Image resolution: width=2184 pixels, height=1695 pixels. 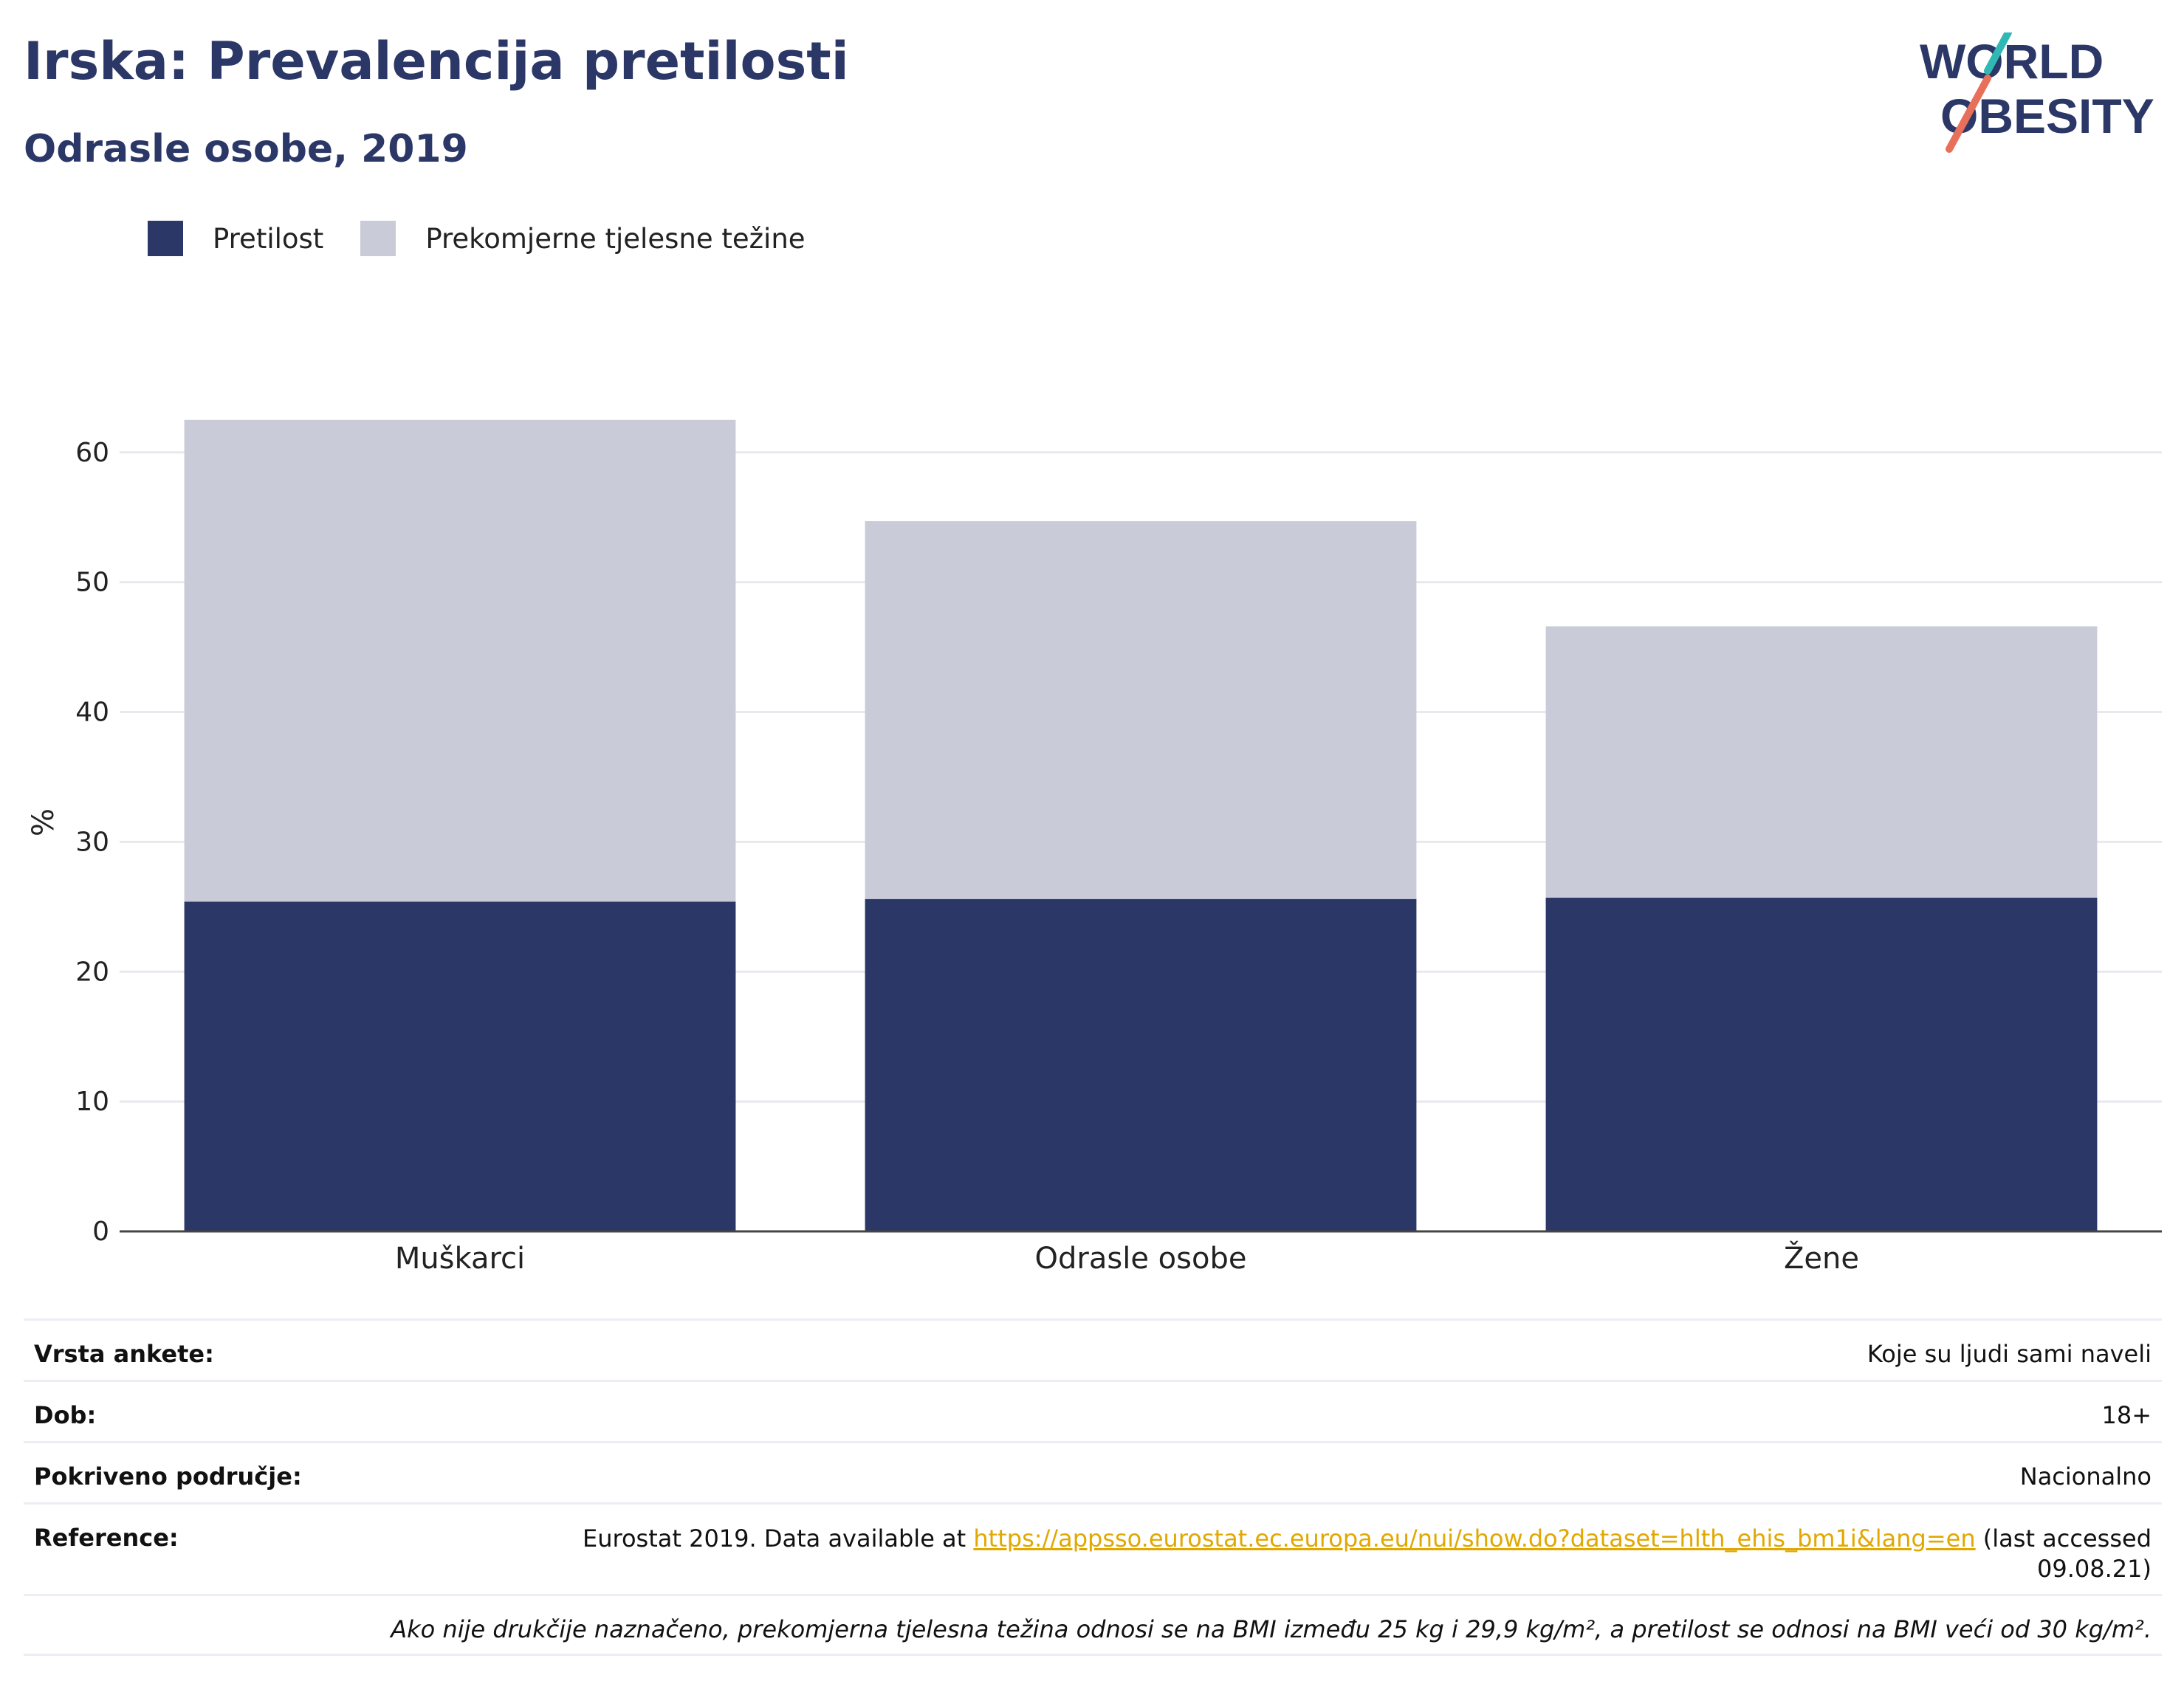 What do you see at coordinates (92, 1102) in the screenshot?
I see `y-tick-label: 10` at bounding box center [92, 1102].